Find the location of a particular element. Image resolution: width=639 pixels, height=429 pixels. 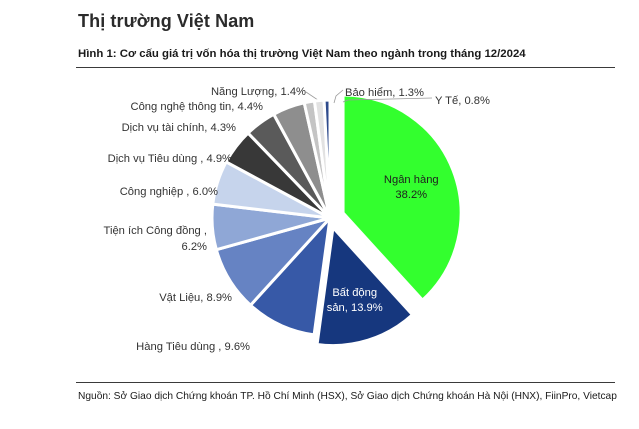

slice-label-10: Bảo hiểm, 1.3% is located at coordinates (384, 93).